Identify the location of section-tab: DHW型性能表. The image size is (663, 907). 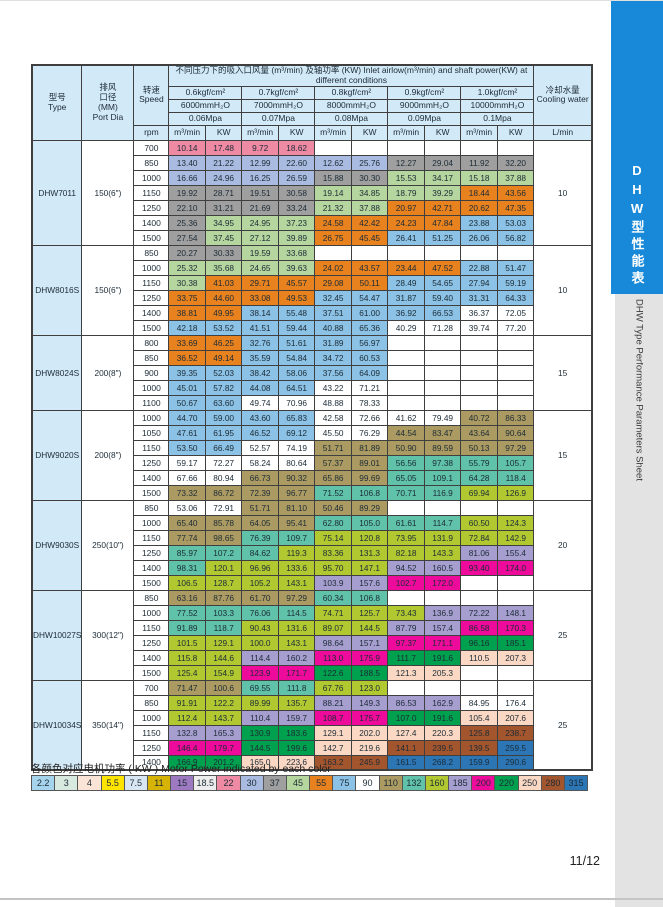
(637, 147).